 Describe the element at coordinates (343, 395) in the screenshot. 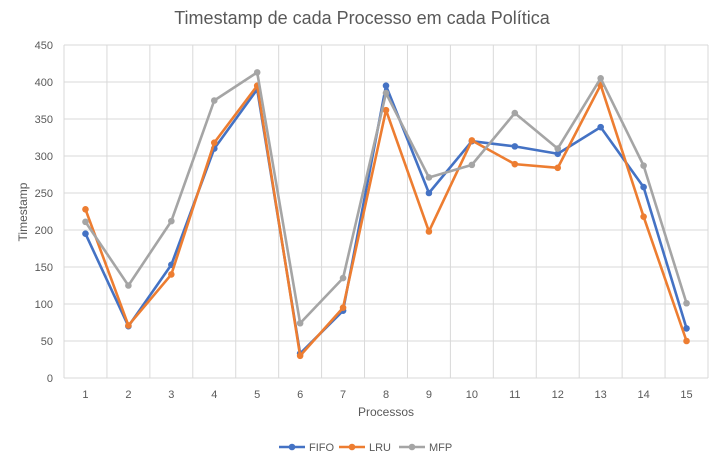

I see `x-tick-label: 7` at that location.